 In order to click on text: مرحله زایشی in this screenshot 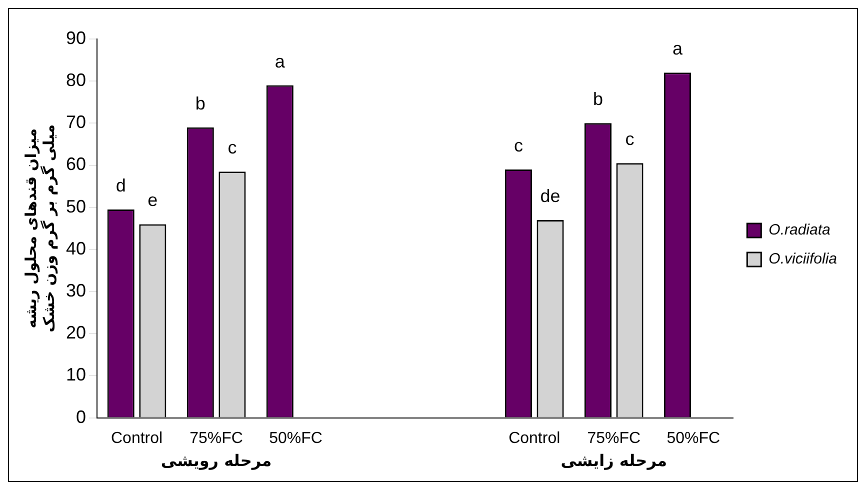, I will do `click(614, 460)`.